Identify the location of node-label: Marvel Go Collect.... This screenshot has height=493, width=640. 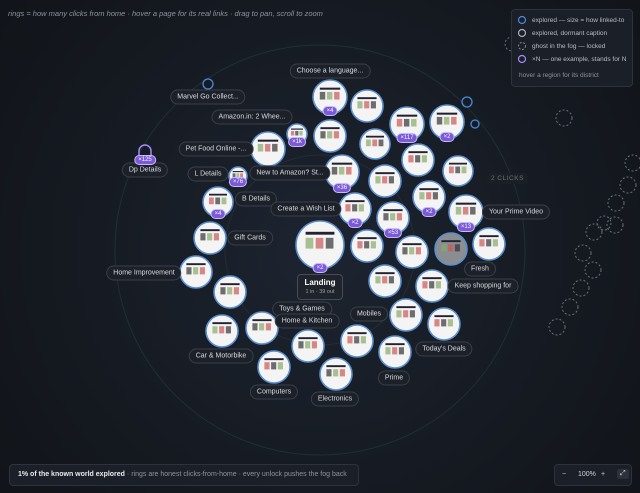
(208, 97).